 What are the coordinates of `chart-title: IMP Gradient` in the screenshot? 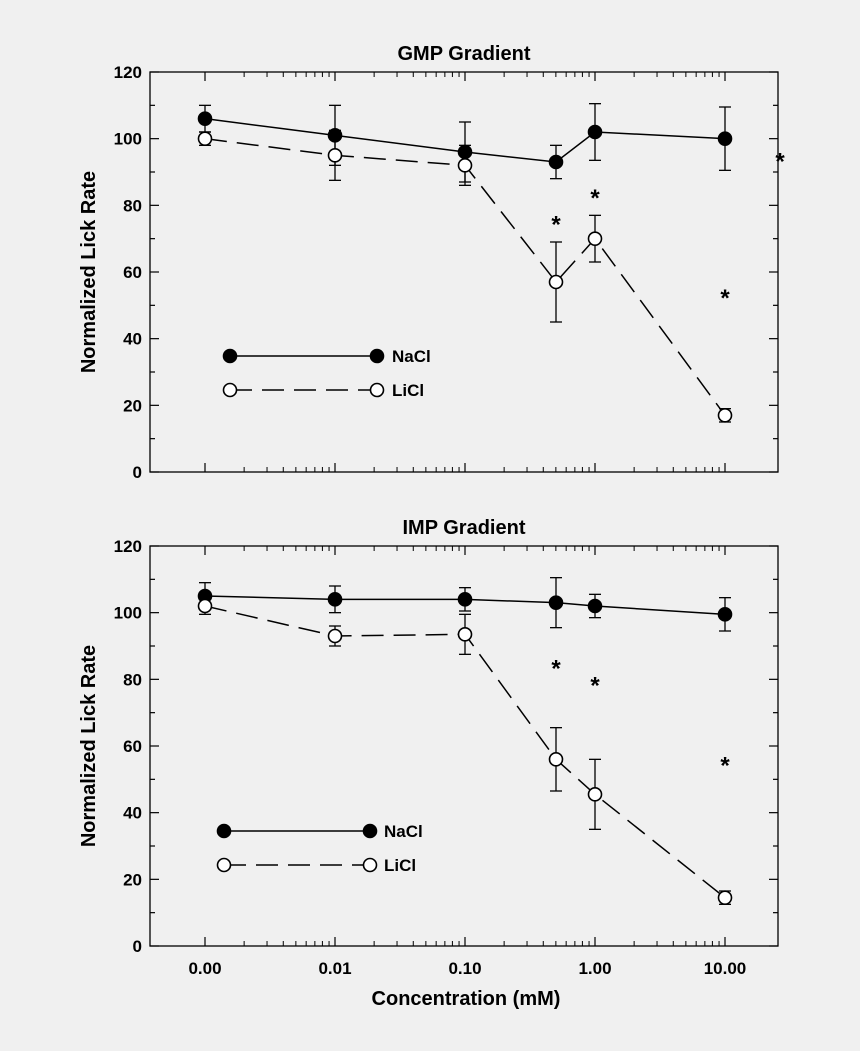 It's located at (464, 528).